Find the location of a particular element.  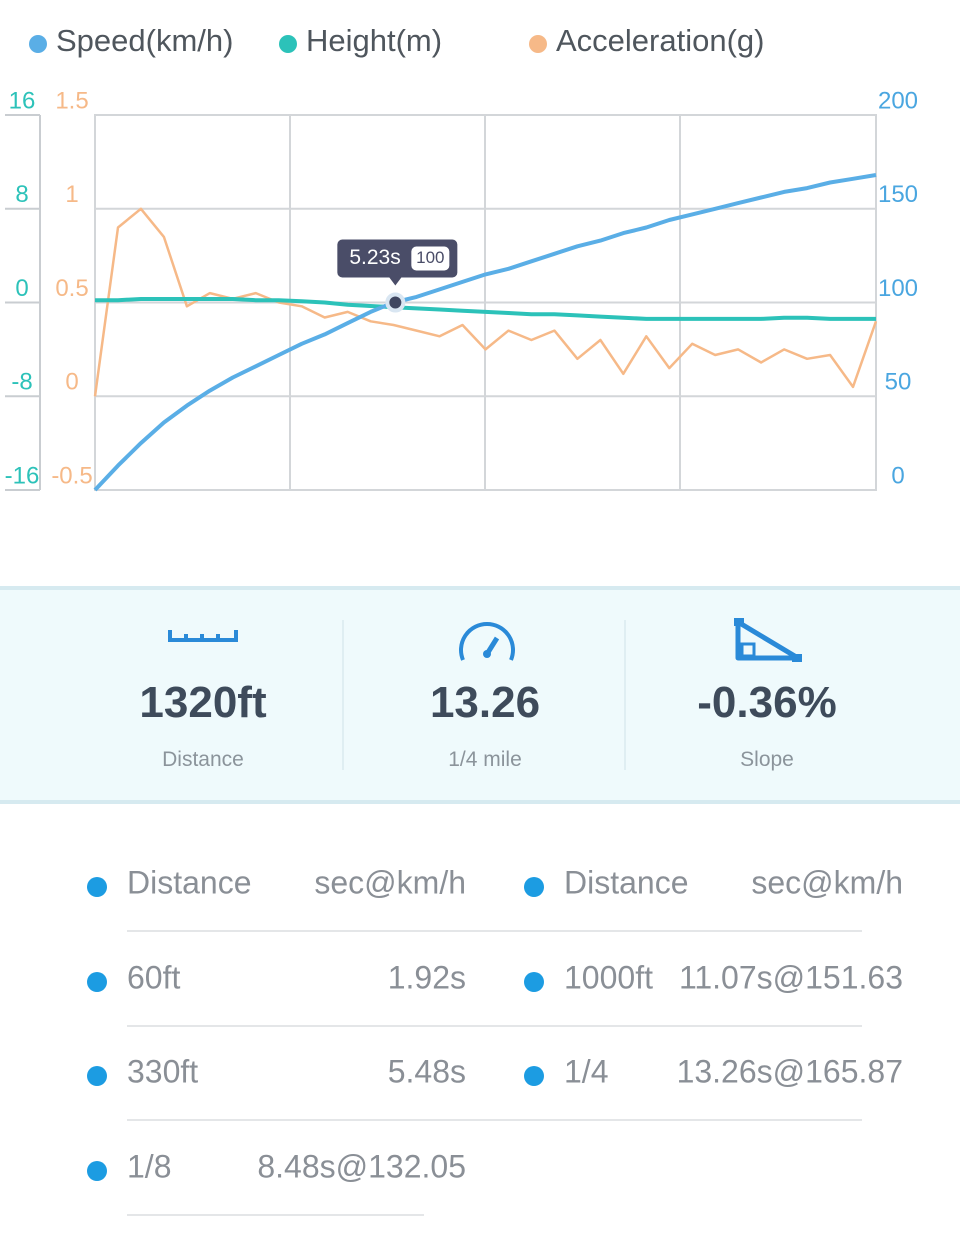

ruler-icon is located at coordinates (203, 636).